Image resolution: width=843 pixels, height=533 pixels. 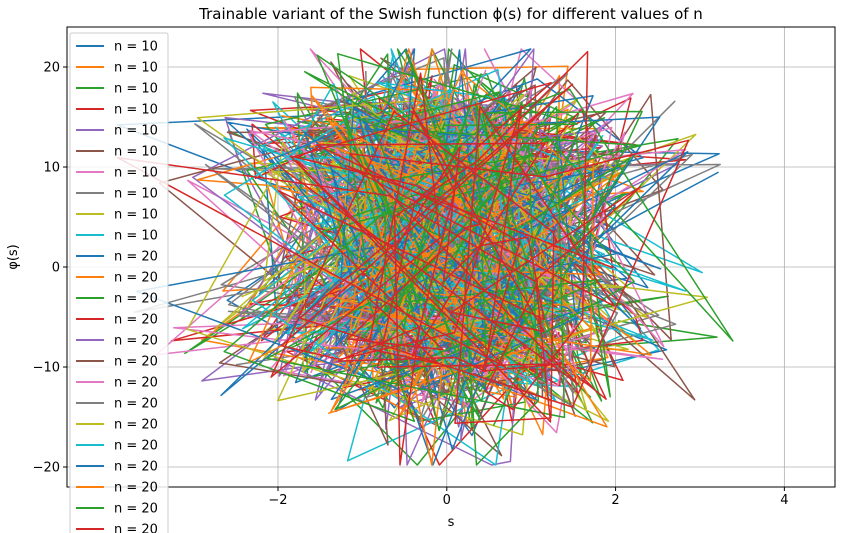 What do you see at coordinates (46, 368) in the screenshot?
I see `y-tick-label: −10` at bounding box center [46, 368].